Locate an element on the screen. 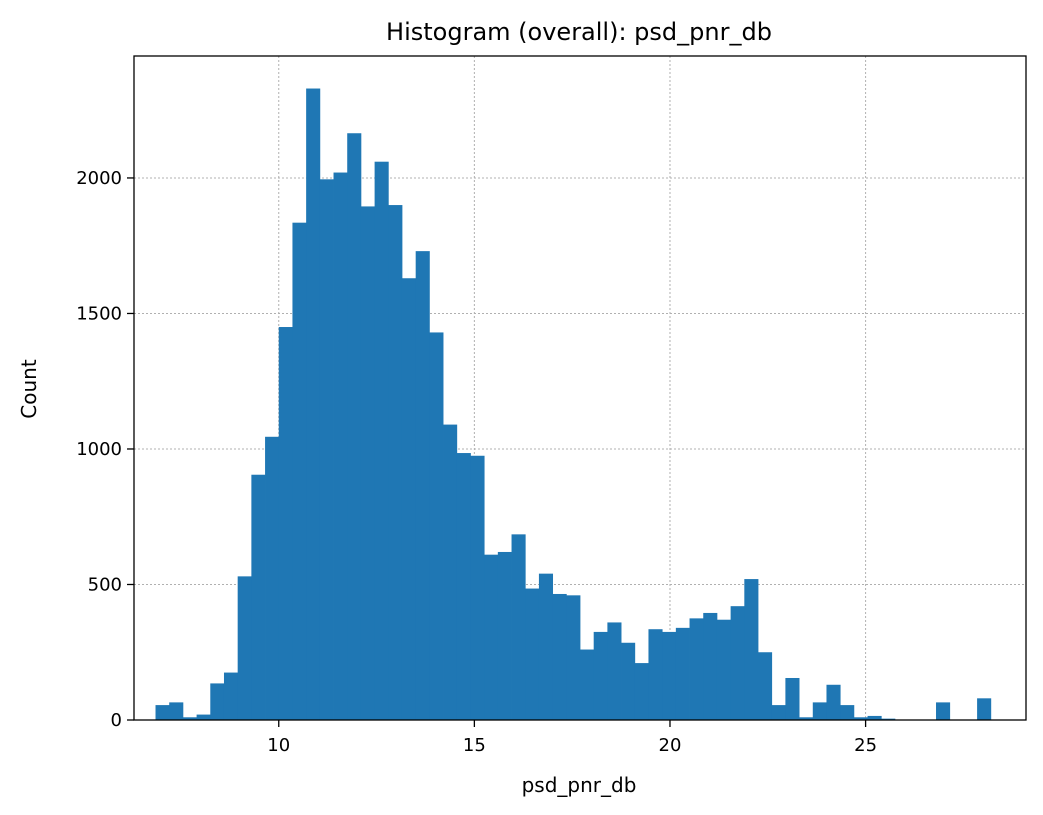 The image size is (1043, 815). y-axis-label: Count is located at coordinates (29, 389).